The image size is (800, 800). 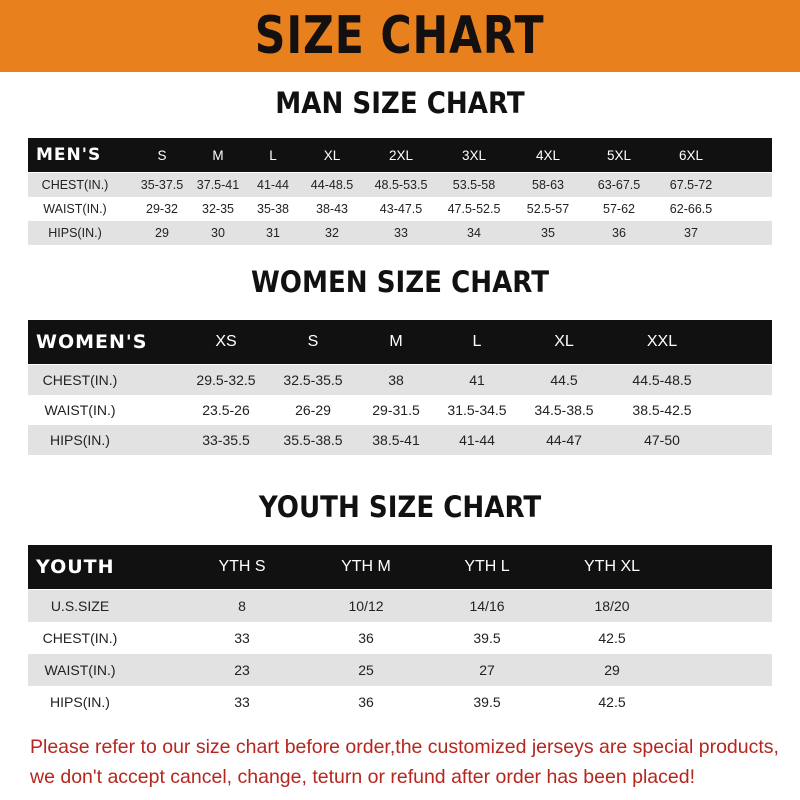 I want to click on measurement-value: 58-63, so click(x=548, y=185).